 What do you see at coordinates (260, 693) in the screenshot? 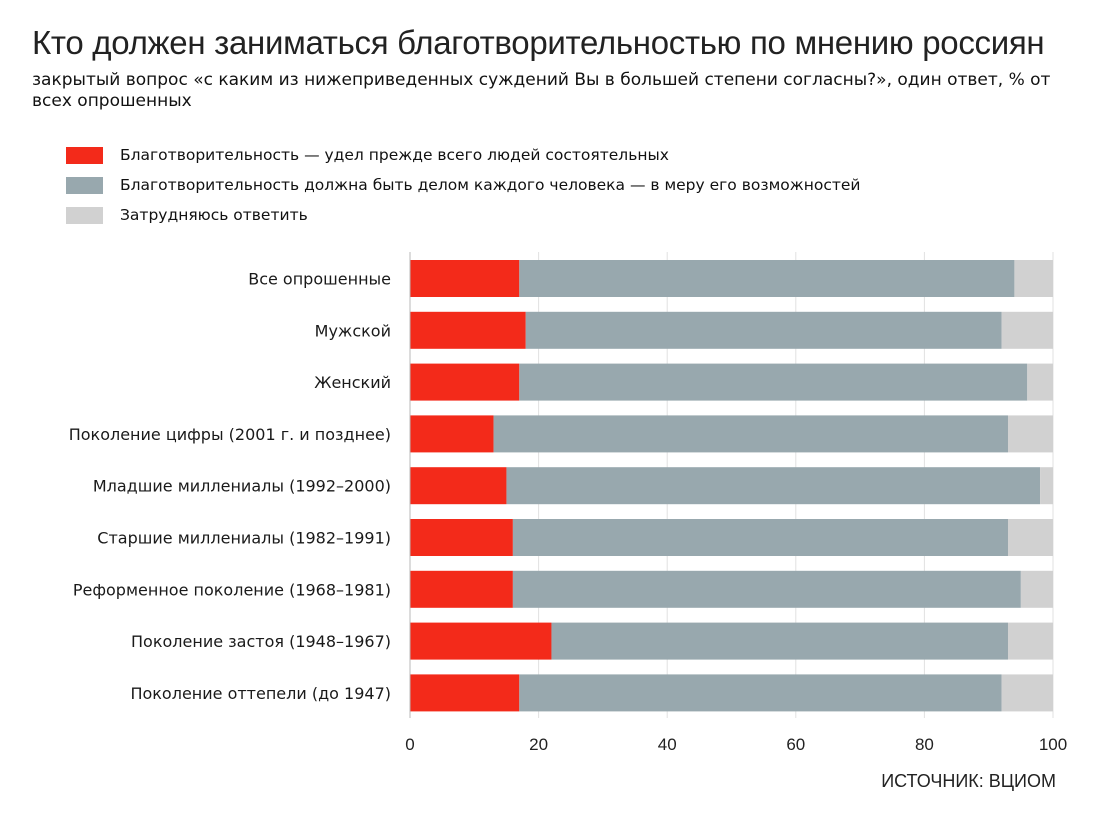
I see `category-label: Поколение оттепели (до 1947)` at bounding box center [260, 693].